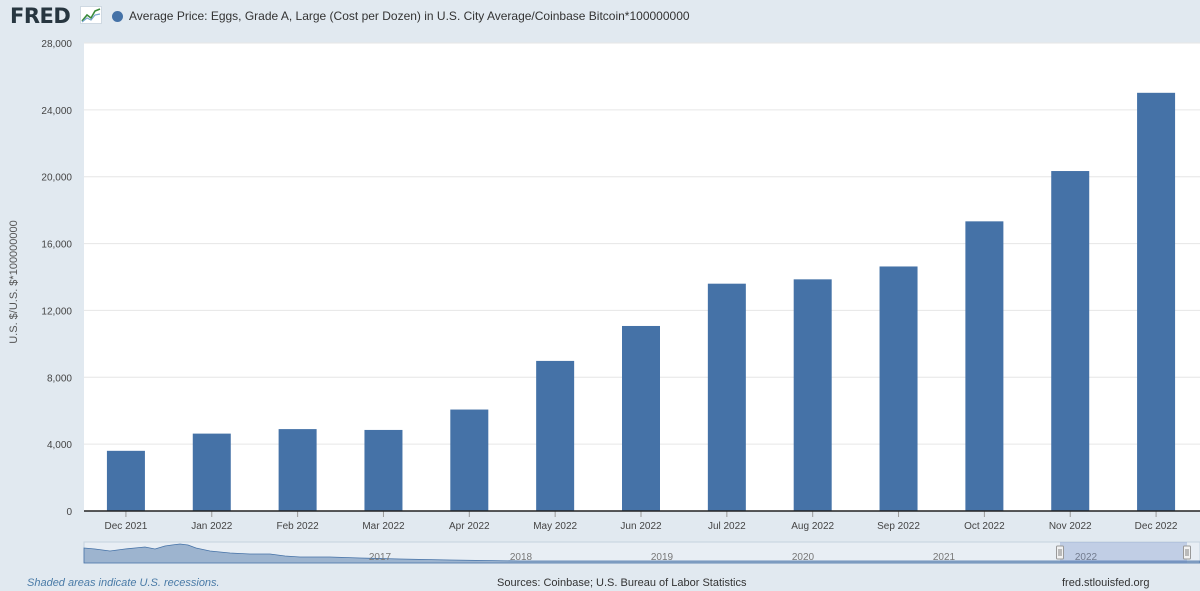  I want to click on x-tick-label: May 2022, so click(555, 526).